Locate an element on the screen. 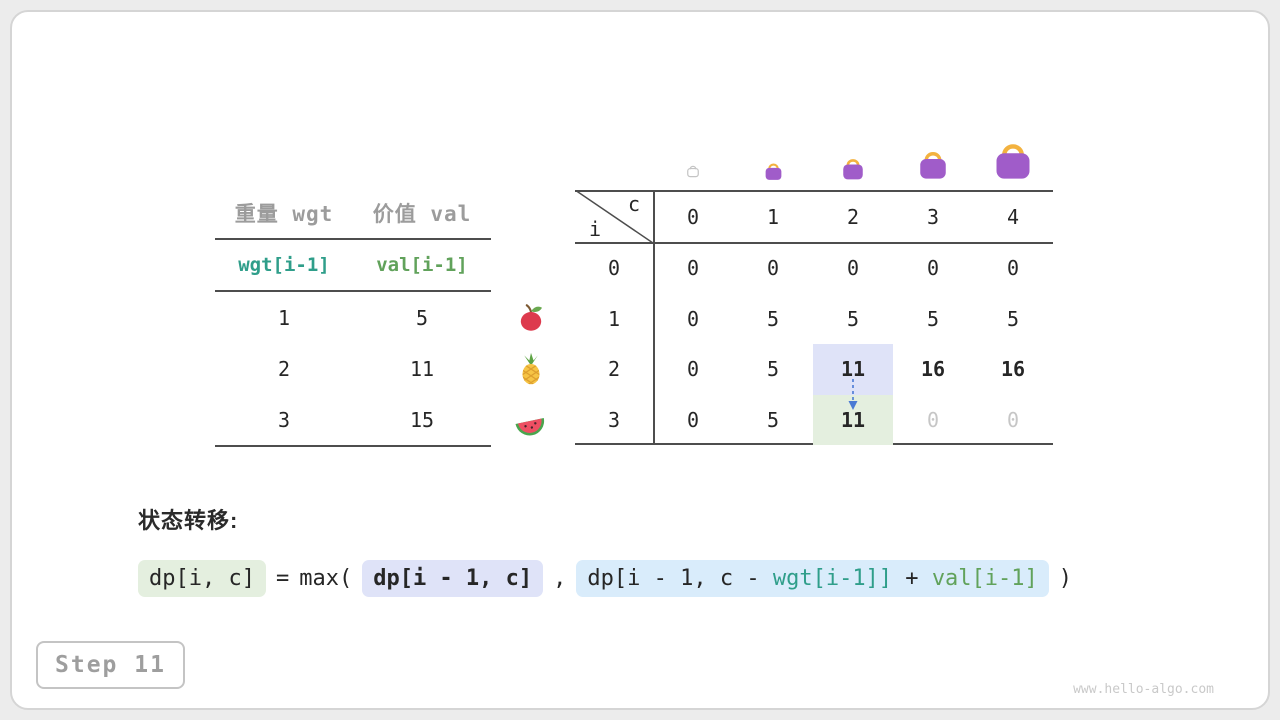 The height and width of the screenshot is (720, 1280). dp-cell-3-3: 0 is located at coordinates (933, 419).